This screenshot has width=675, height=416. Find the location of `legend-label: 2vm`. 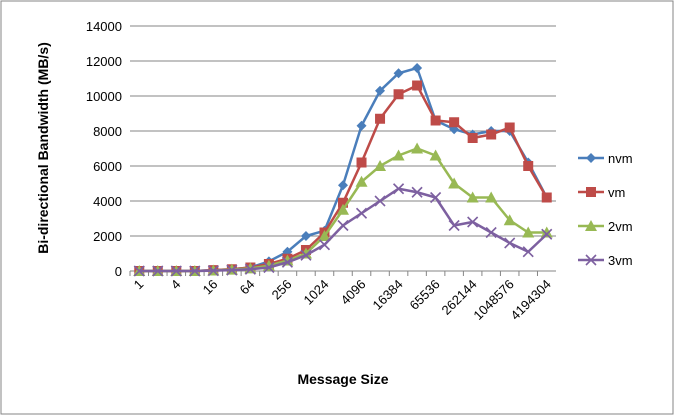

legend-label: 2vm is located at coordinates (620, 226).